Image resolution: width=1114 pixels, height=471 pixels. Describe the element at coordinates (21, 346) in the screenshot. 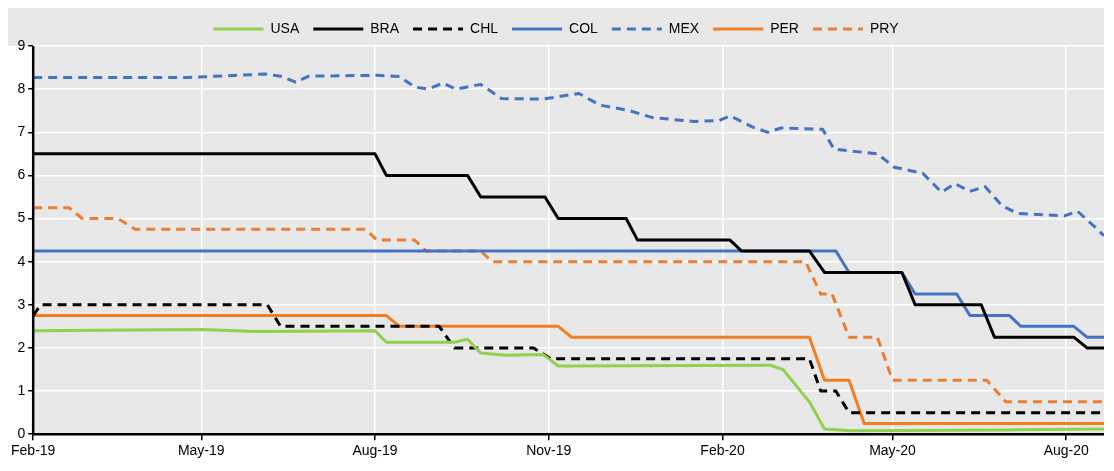

I see `y-tick-label: 2` at that location.